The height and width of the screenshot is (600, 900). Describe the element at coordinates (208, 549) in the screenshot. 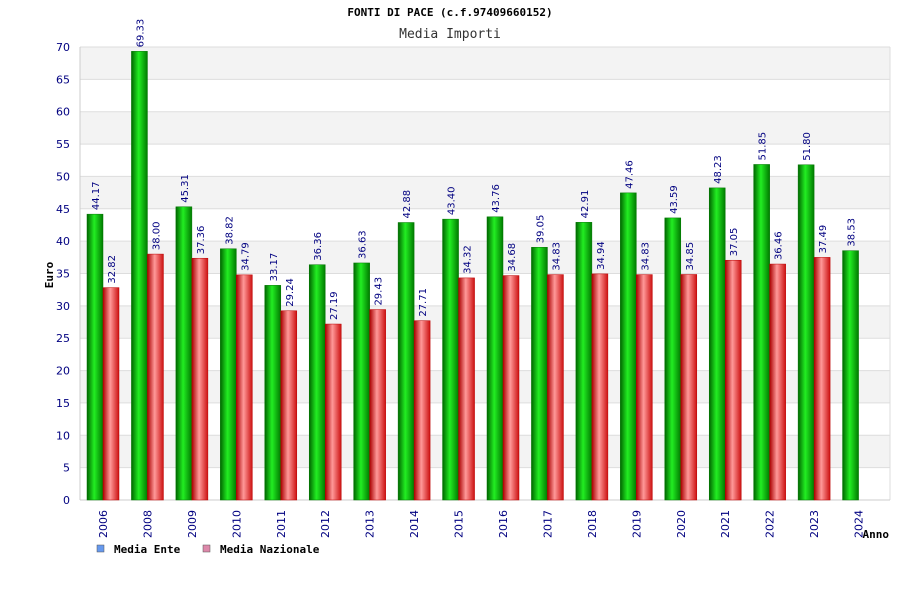

I see `legend: Media Ente Media Nazionale` at that location.